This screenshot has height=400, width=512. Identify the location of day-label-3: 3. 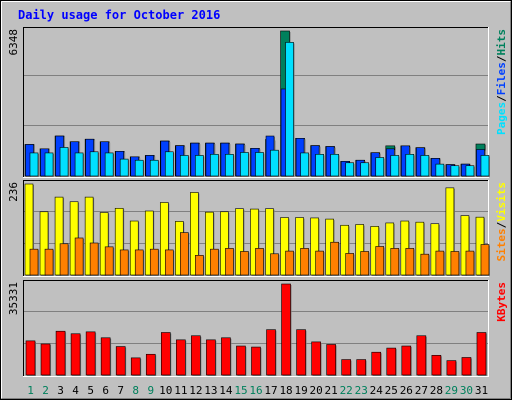
(60, 390).